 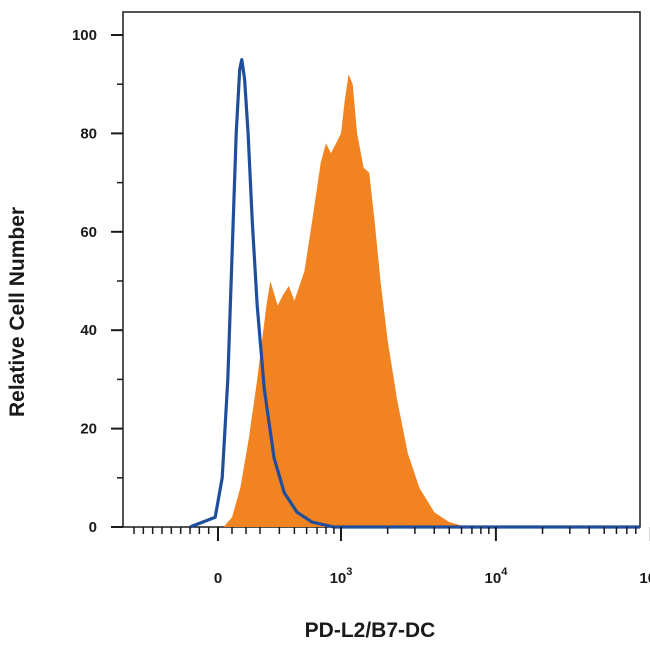 What do you see at coordinates (88, 133) in the screenshot?
I see `y-tick-label: 80` at bounding box center [88, 133].